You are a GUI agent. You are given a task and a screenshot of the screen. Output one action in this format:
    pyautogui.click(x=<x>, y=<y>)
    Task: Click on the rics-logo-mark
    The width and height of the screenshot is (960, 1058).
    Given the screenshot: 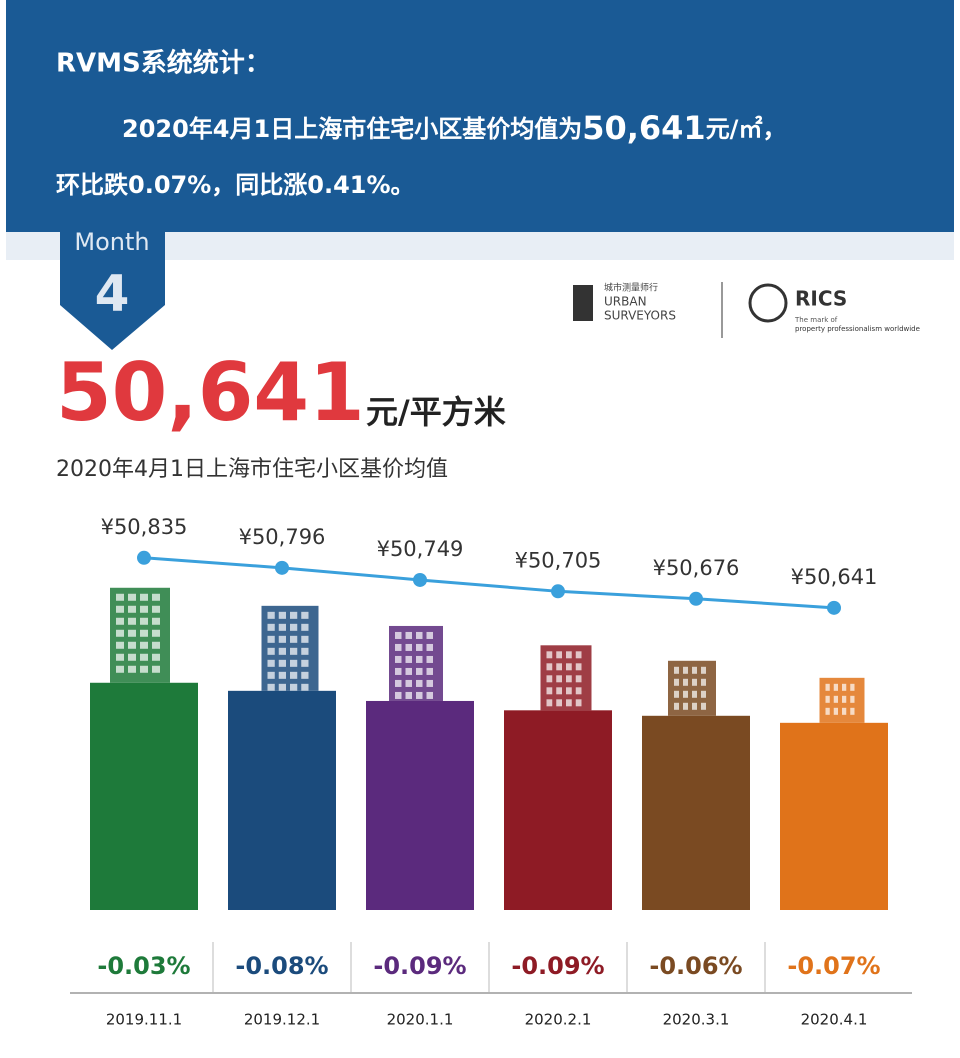 What is the action you would take?
    pyautogui.click(x=768, y=303)
    